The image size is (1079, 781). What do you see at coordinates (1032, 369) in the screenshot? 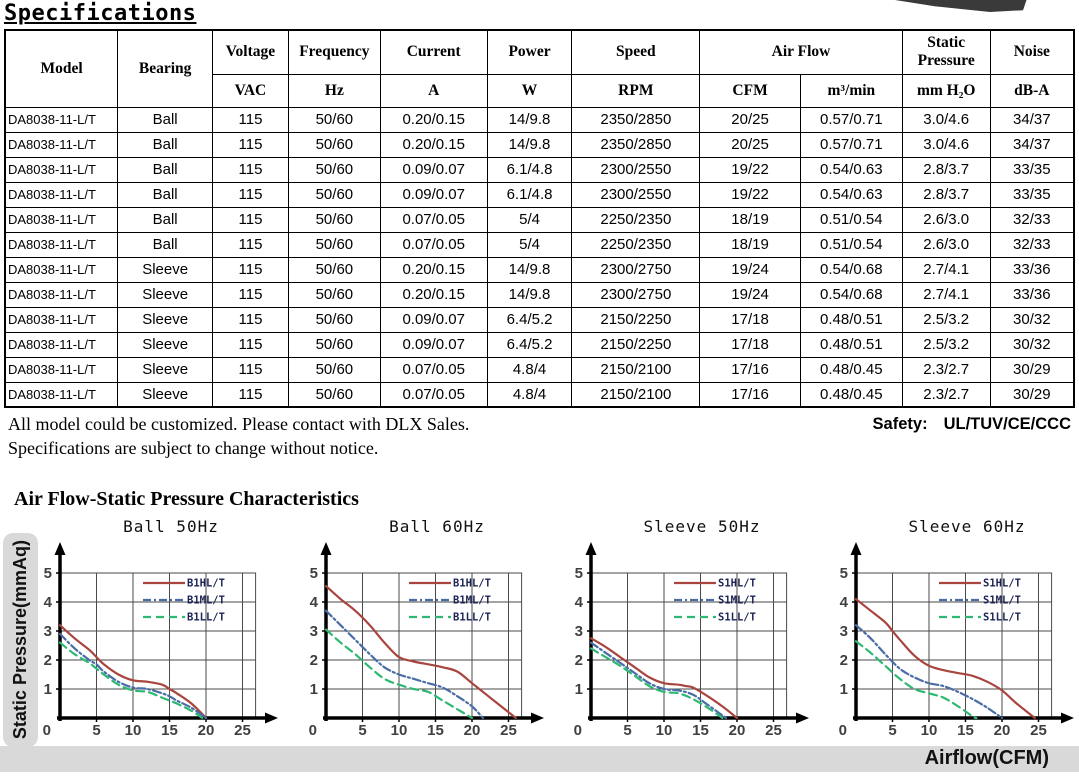
I see `cell-noise: 30/29` at bounding box center [1032, 369].